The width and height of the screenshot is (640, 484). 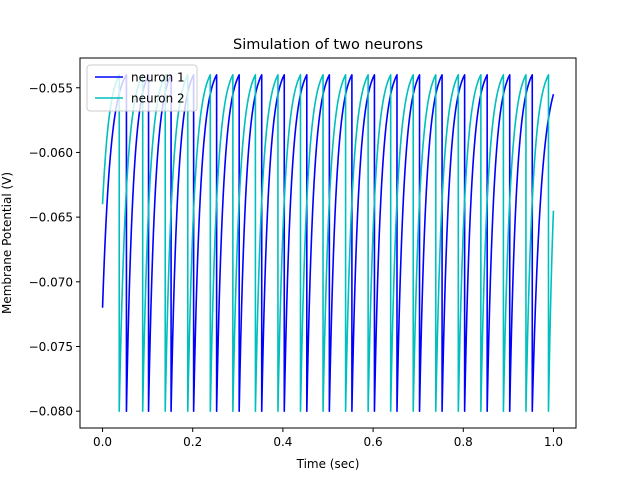 What do you see at coordinates (51, 412) in the screenshot?
I see `y-tick-label: −0.080` at bounding box center [51, 412].